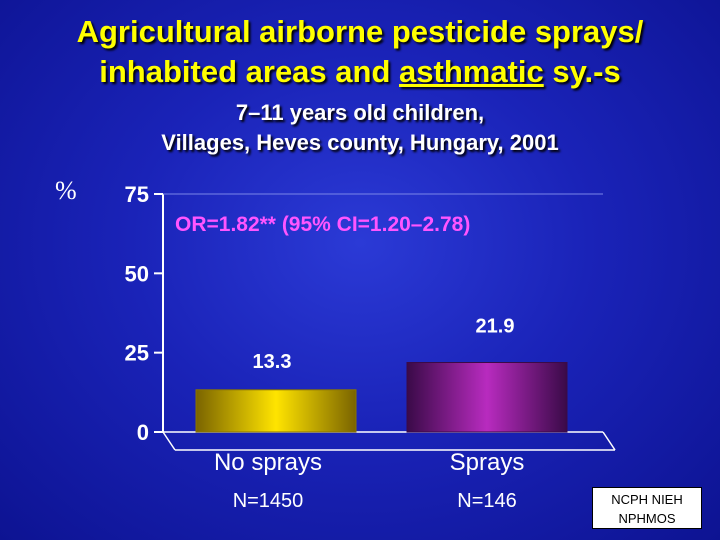 Image resolution: width=720 pixels, height=540 pixels. Describe the element at coordinates (360, 112) in the screenshot. I see `subtitle-line-1: 7–11 years old children,` at that location.